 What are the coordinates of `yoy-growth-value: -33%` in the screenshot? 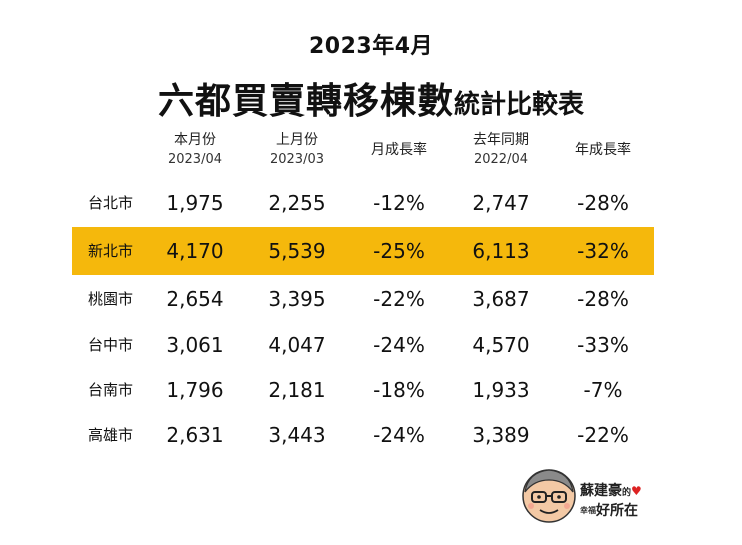 It's located at (603, 345).